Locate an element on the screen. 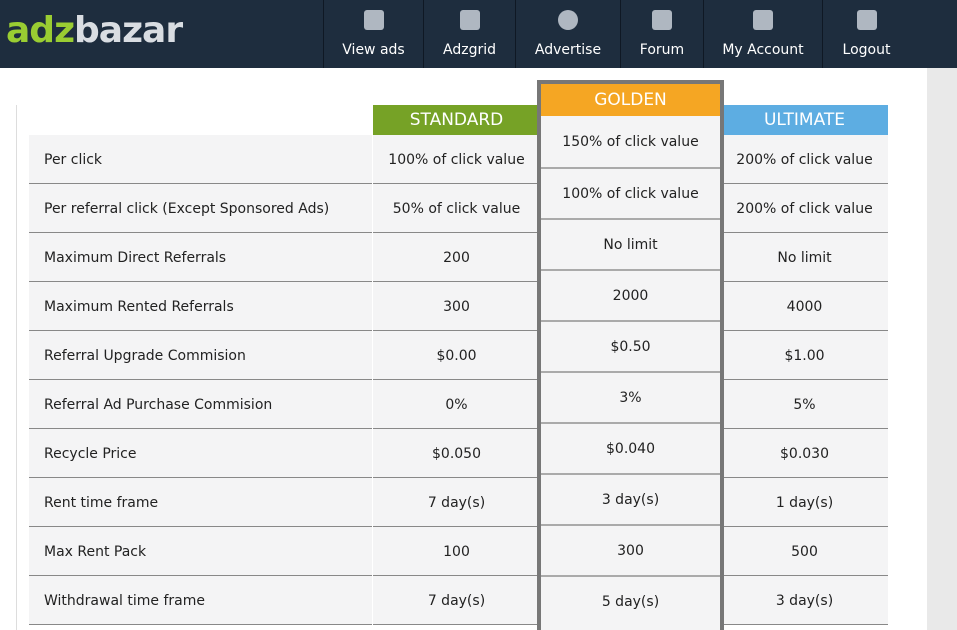  content-border is located at coordinates (16, 367).